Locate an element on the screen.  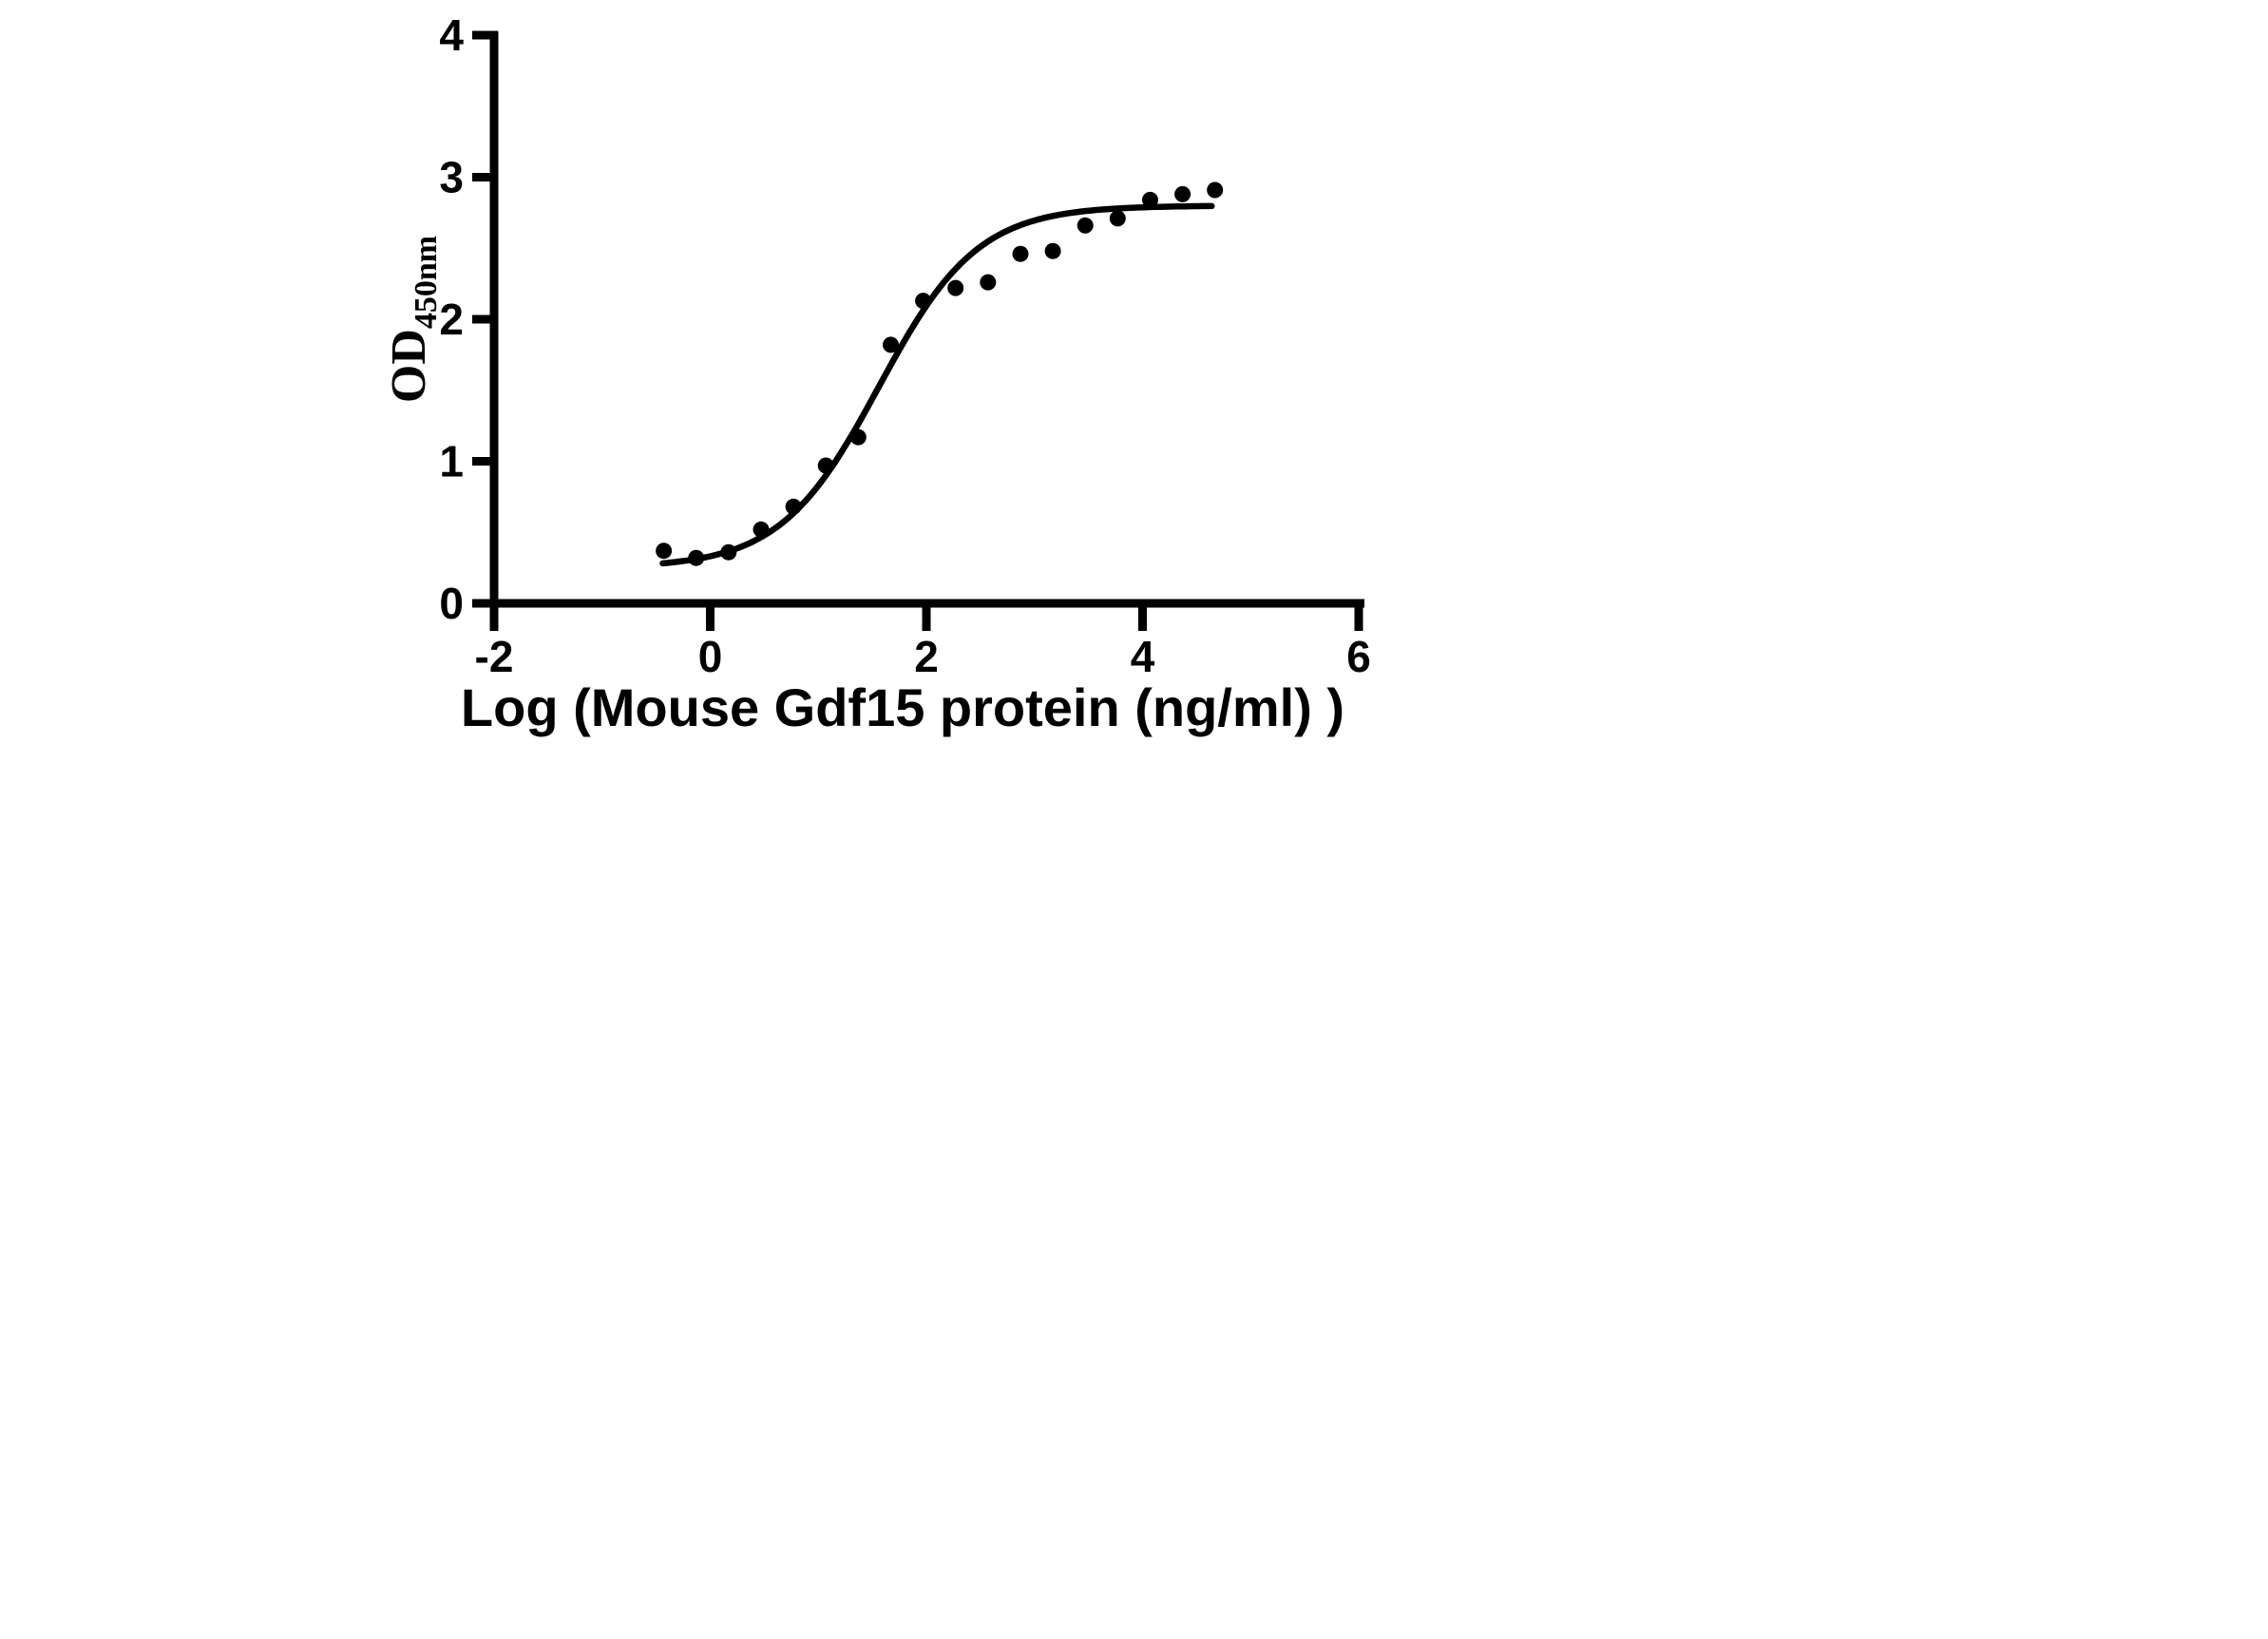
x-tick-label: 6 is located at coordinates (1358, 656).